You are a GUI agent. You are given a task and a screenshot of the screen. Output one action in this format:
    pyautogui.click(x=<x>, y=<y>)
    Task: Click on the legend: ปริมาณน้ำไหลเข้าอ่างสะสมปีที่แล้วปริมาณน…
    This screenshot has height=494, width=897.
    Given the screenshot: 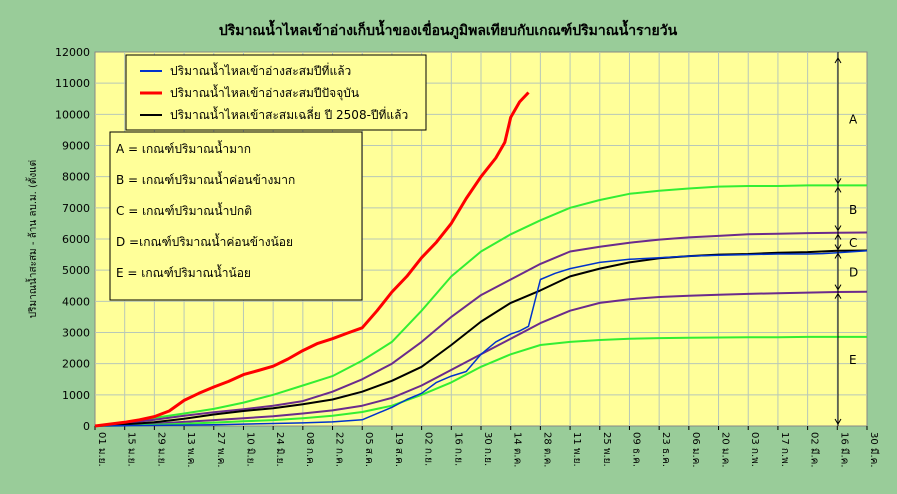 What is the action you would take?
    pyautogui.click(x=276, y=92)
    